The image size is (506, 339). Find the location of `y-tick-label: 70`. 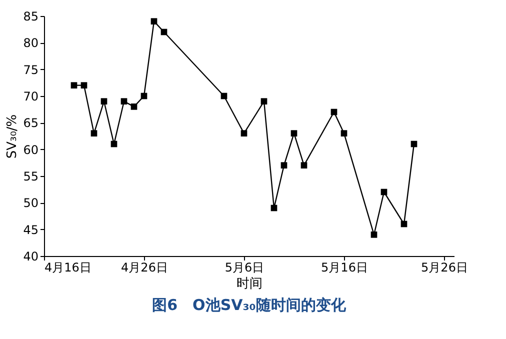

y-tick-label: 70 is located at coordinates (30, 97).